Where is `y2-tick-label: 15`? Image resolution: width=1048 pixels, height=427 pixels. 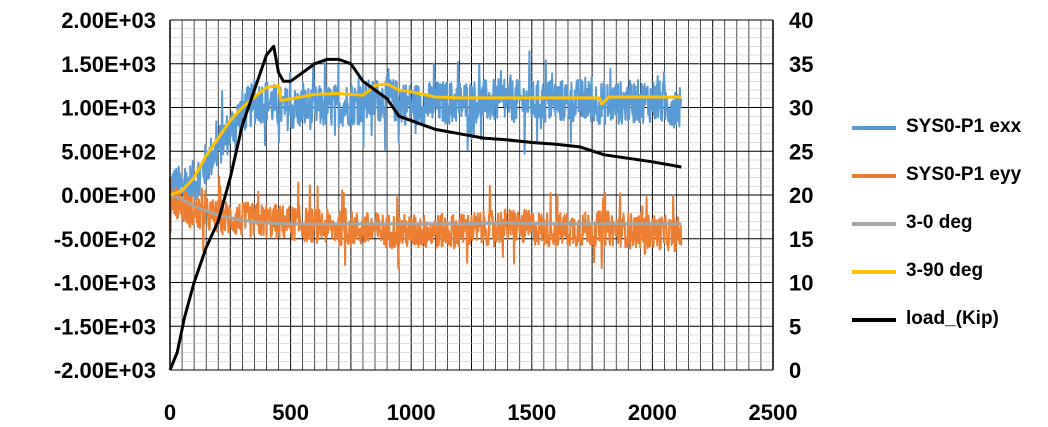 y2-tick-label: 15 is located at coordinates (801, 239).